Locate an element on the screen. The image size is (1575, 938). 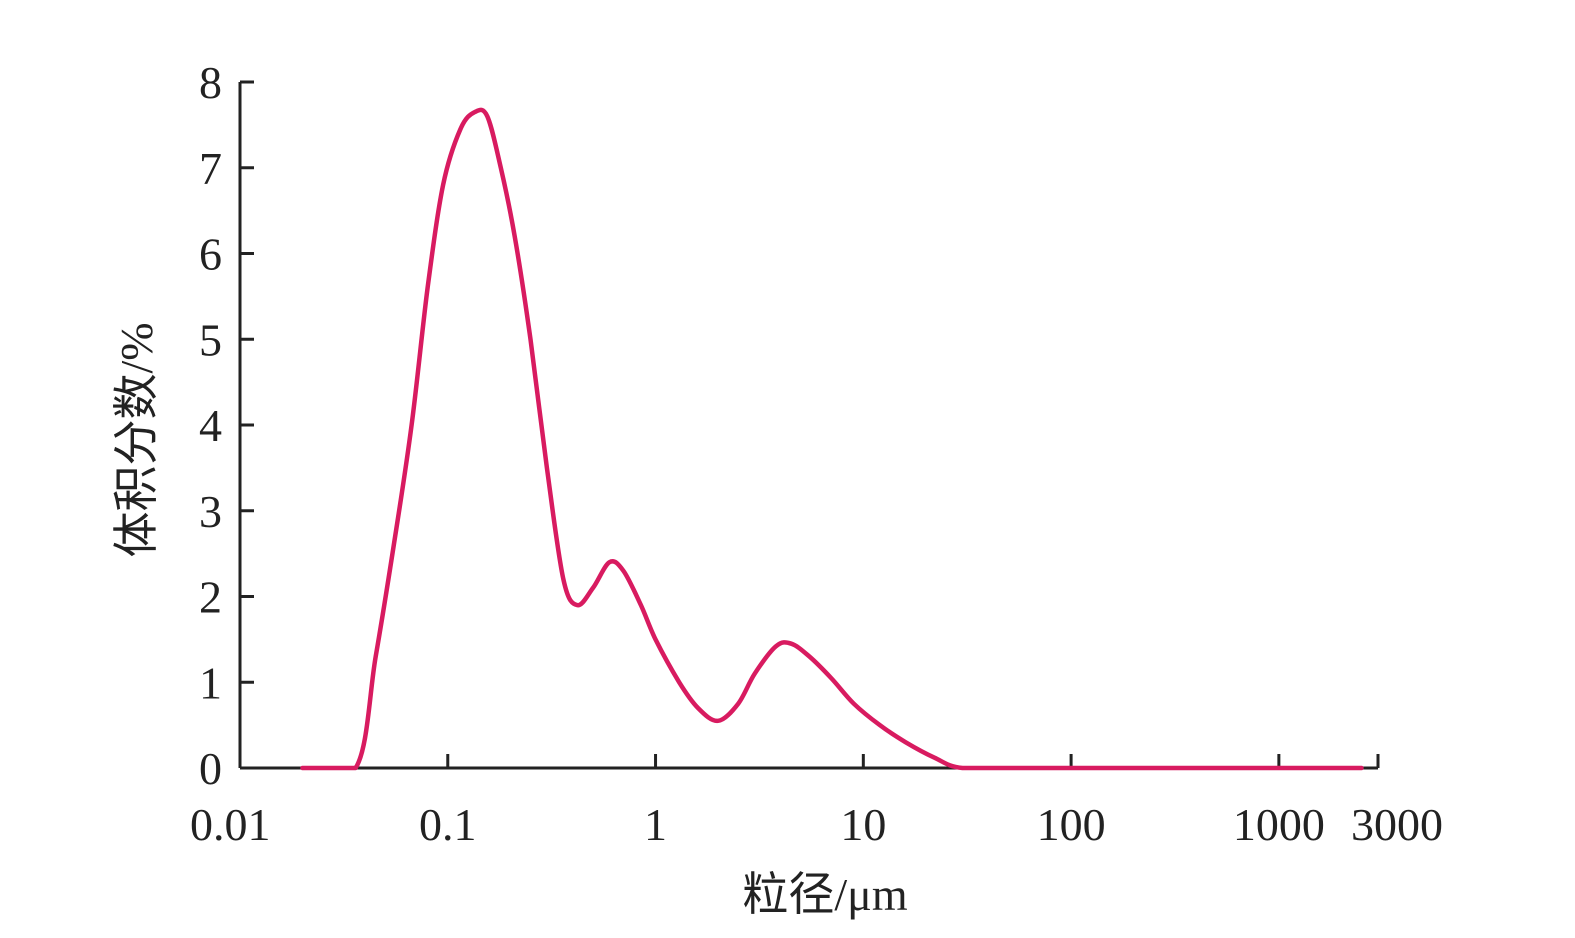
y-tick-label: 3 is located at coordinates (210, 511).